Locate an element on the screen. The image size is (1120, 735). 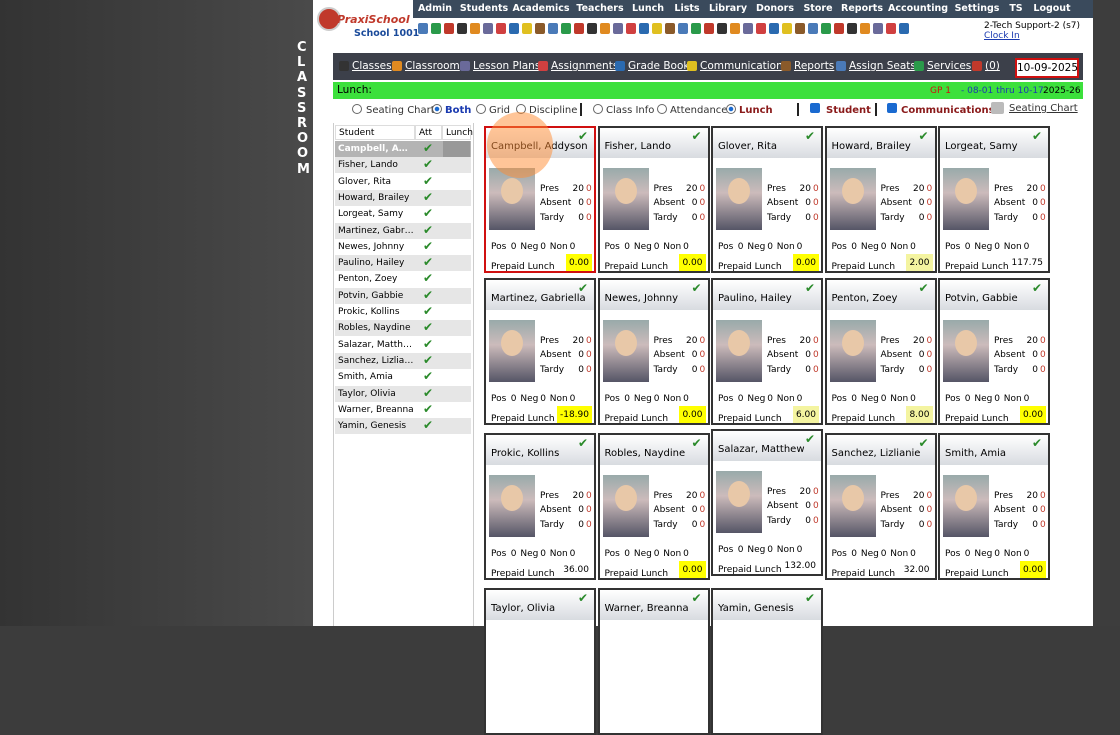
card-name: Salazar, Matthew is located at coordinates (761, 449).